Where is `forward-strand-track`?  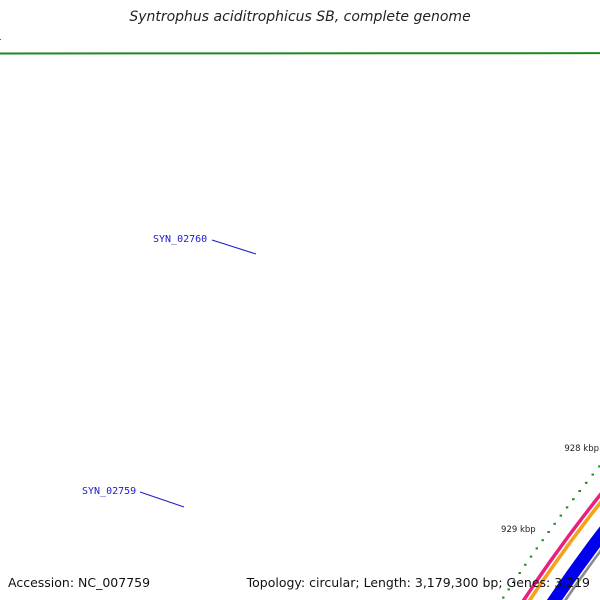
forward-strand-track is located at coordinates (572, 562).